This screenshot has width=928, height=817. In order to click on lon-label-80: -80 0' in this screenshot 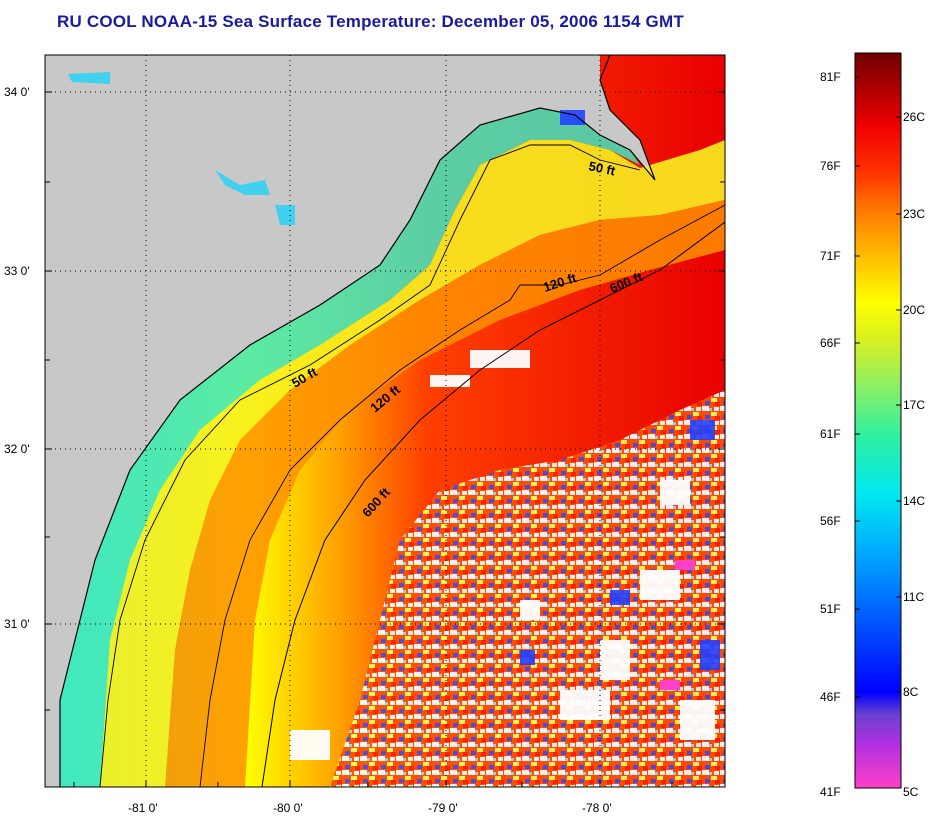, I will do `click(288, 808)`.